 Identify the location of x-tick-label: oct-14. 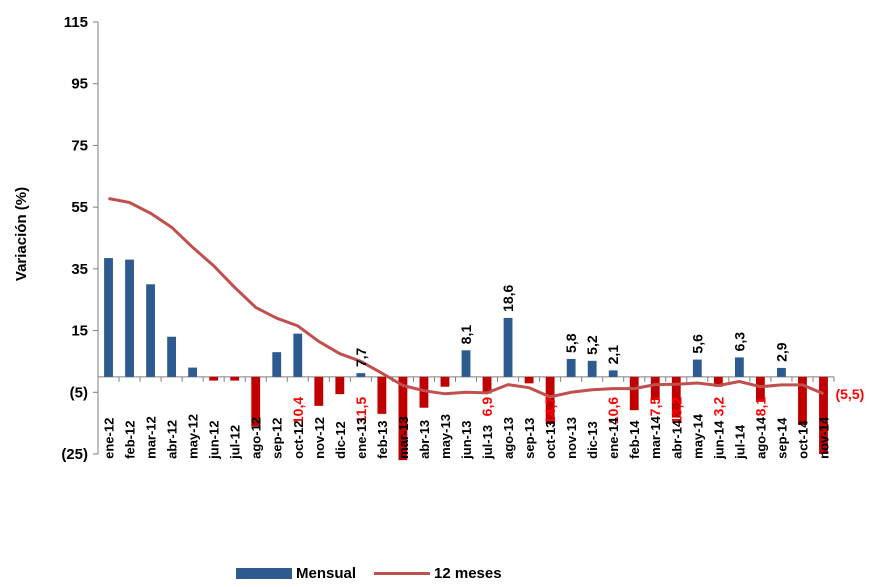
(802, 439).